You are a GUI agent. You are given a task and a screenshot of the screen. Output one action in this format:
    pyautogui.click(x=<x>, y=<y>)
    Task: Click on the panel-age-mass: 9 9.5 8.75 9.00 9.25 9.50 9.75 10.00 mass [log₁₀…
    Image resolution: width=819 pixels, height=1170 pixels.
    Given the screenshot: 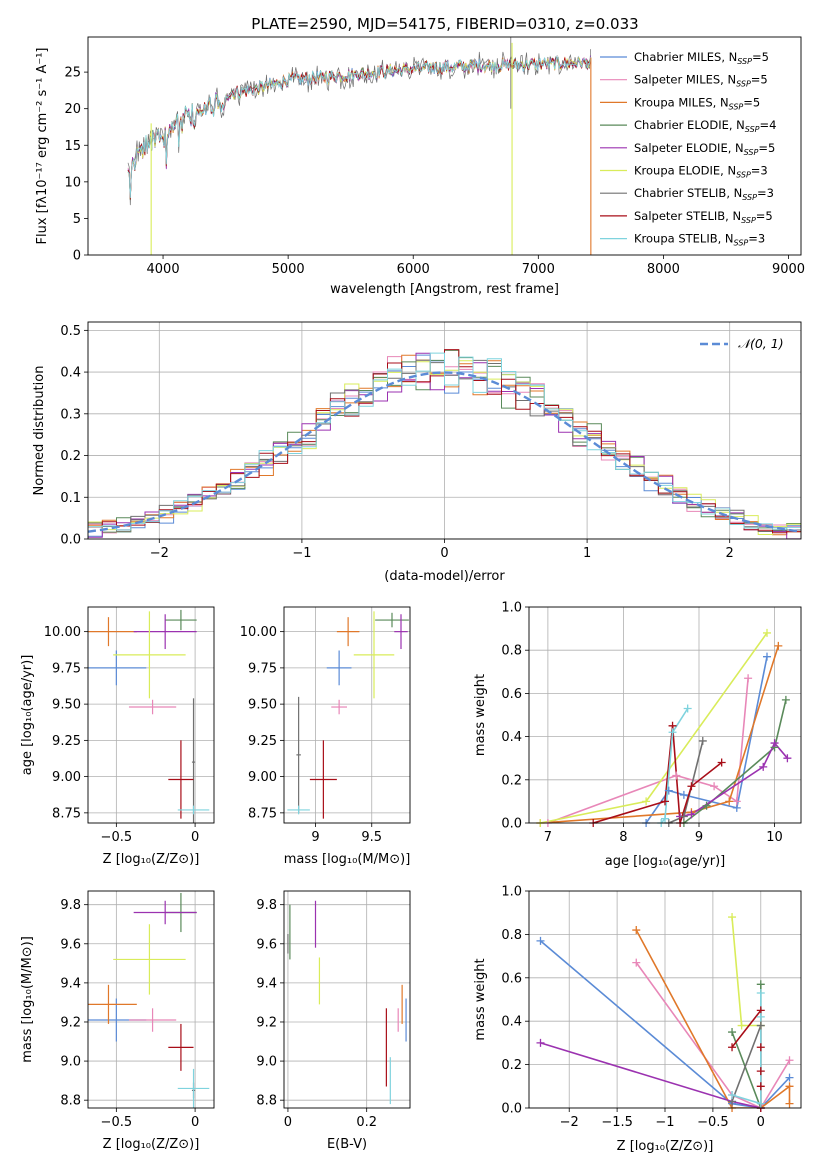 What is the action you would take?
    pyautogui.click(x=325, y=736)
    